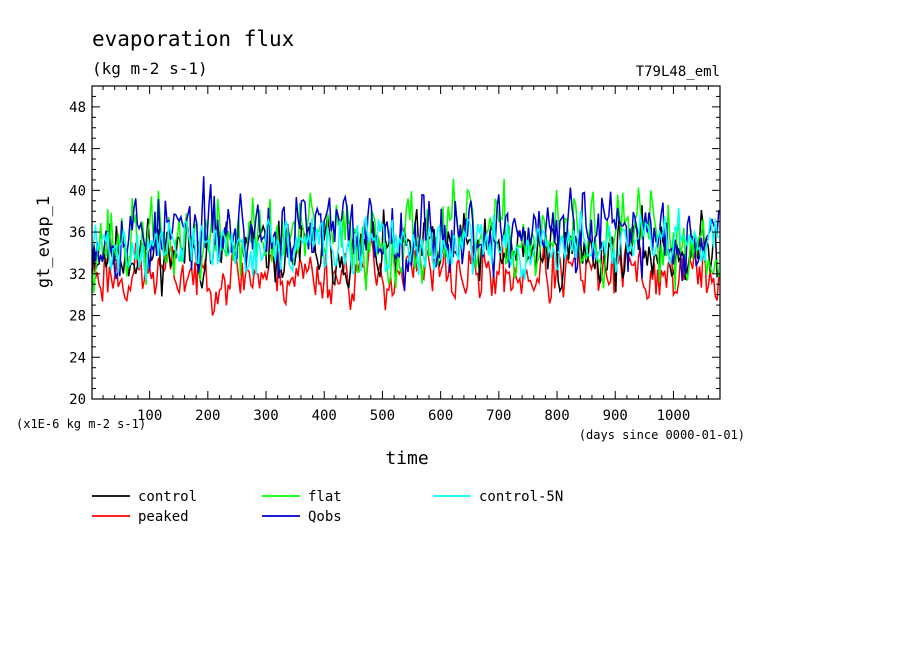  Describe the element at coordinates (207, 416) in the screenshot. I see `x-tick-label: 200` at that location.